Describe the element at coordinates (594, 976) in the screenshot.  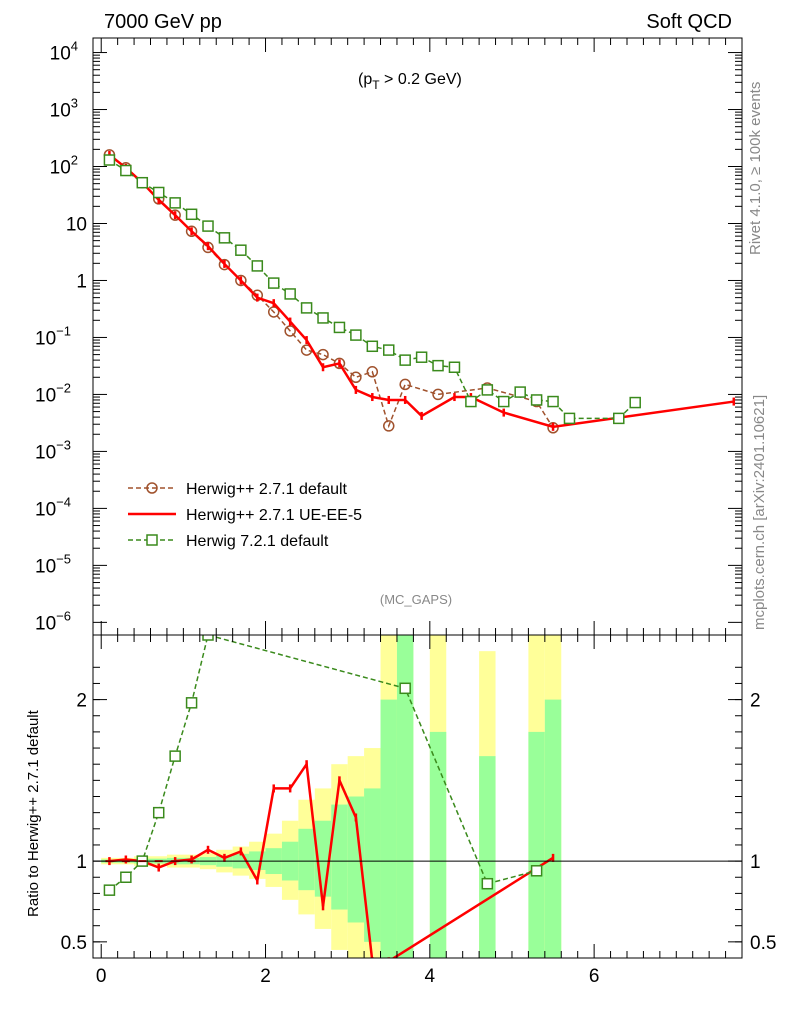
I see `ratio-xtick-label: 6` at that location.